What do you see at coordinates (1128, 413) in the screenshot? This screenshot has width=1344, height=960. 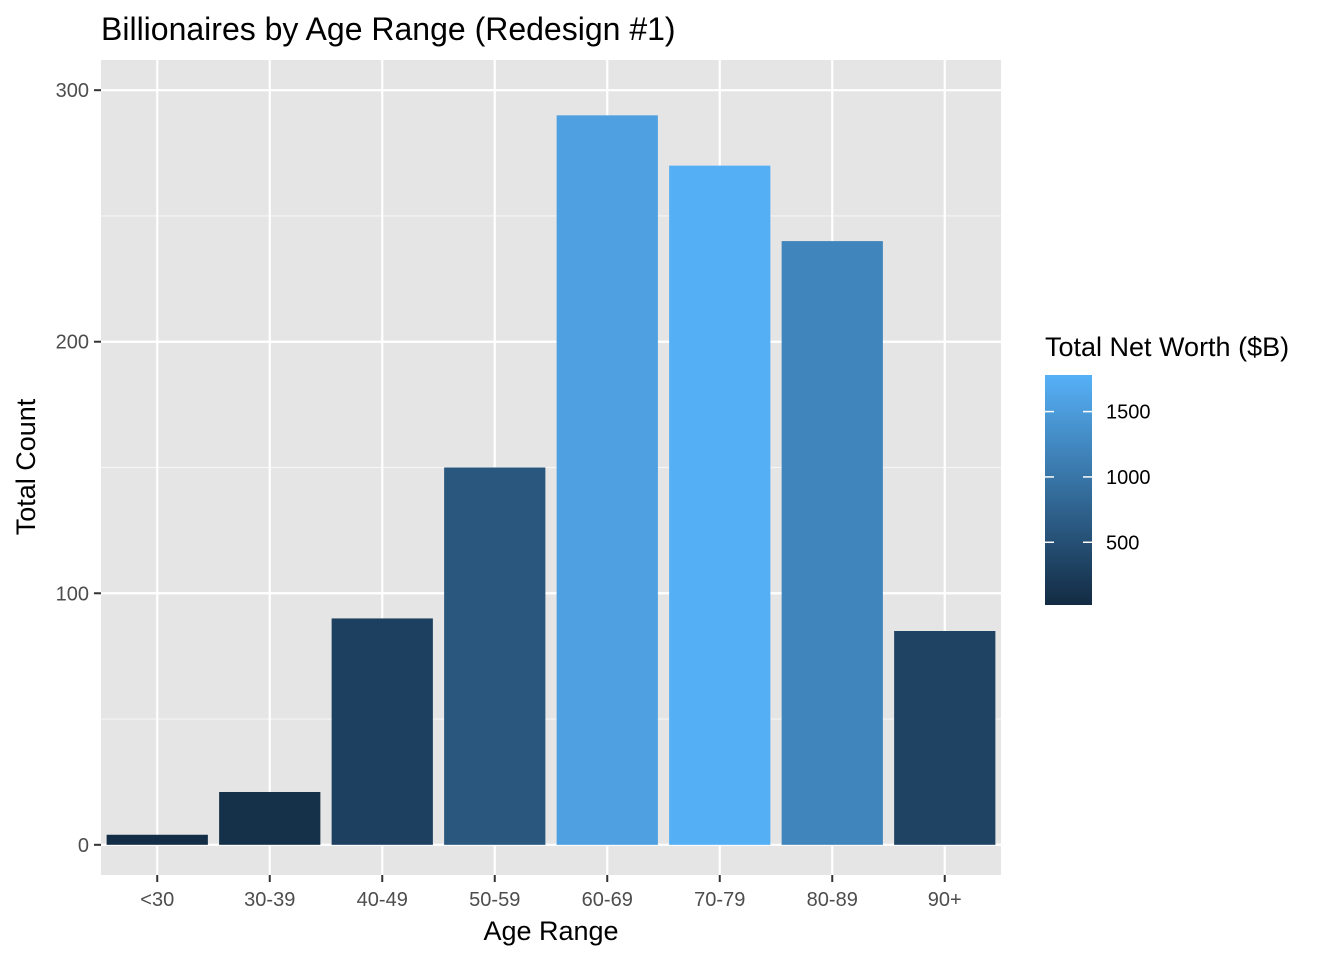 I see `legend-tick-label: 1500` at bounding box center [1128, 413].